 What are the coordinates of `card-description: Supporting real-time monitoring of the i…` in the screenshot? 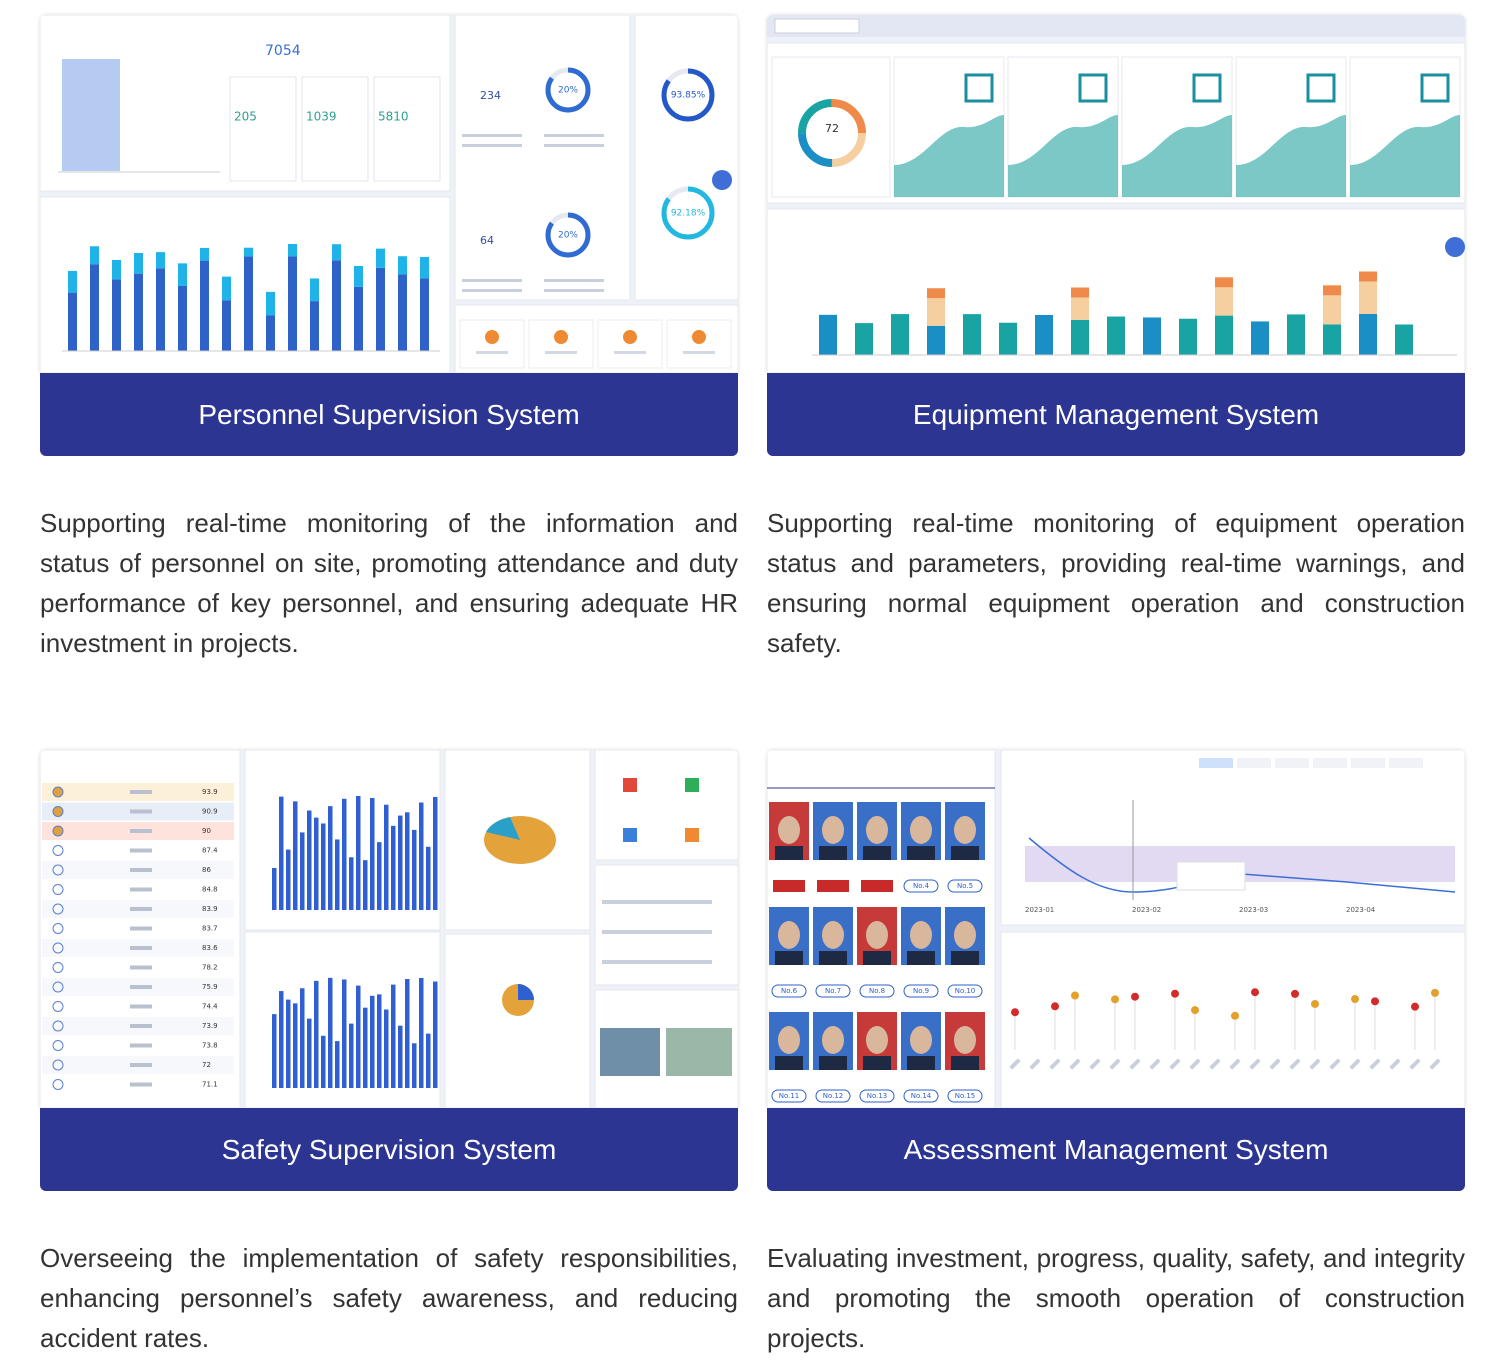 It's located at (389, 583).